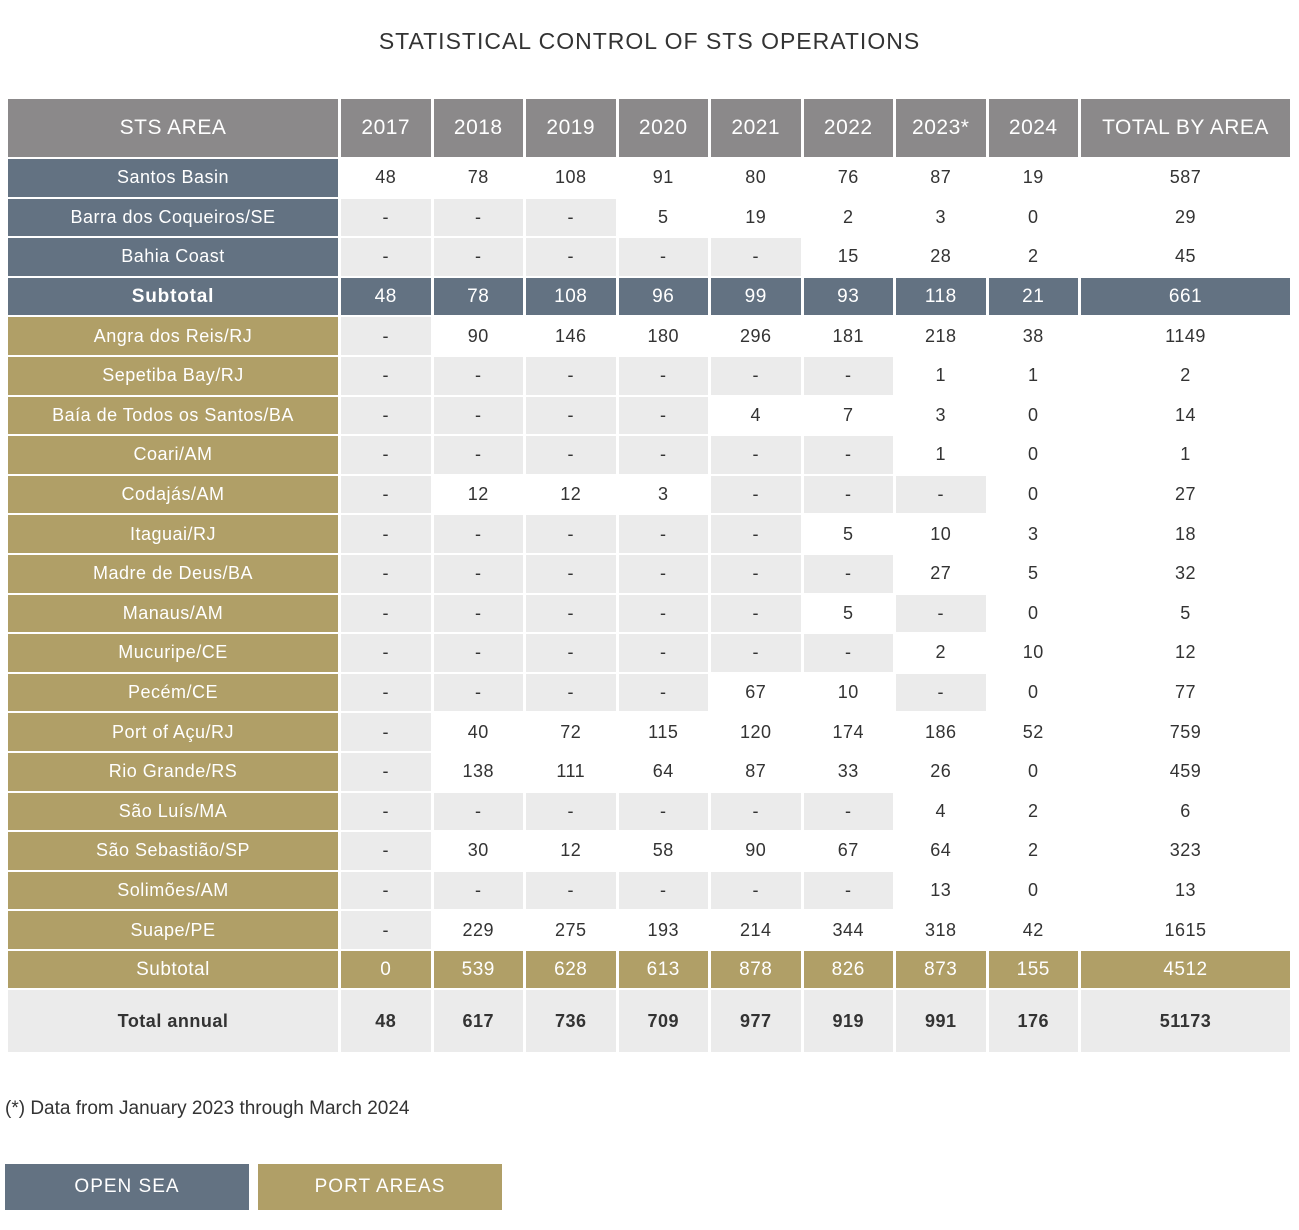 The width and height of the screenshot is (1299, 1230). Describe the element at coordinates (1185, 415) in the screenshot. I see `area-total-cell: 14` at that location.